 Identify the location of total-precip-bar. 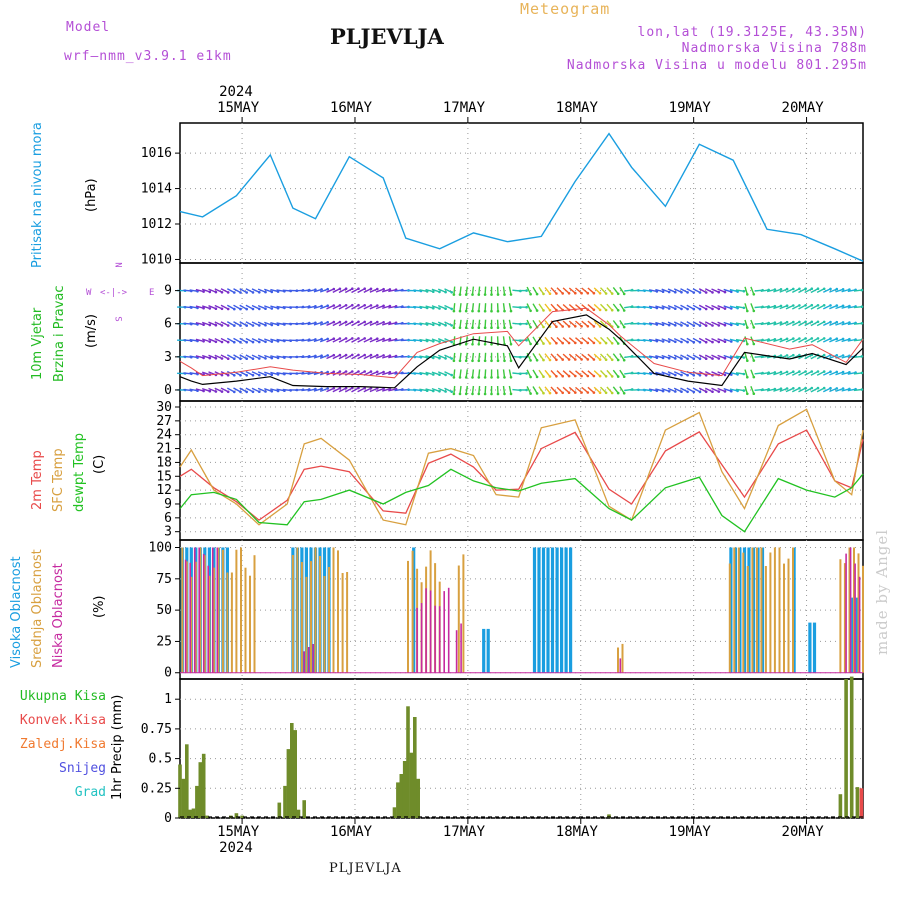
(840, 806).